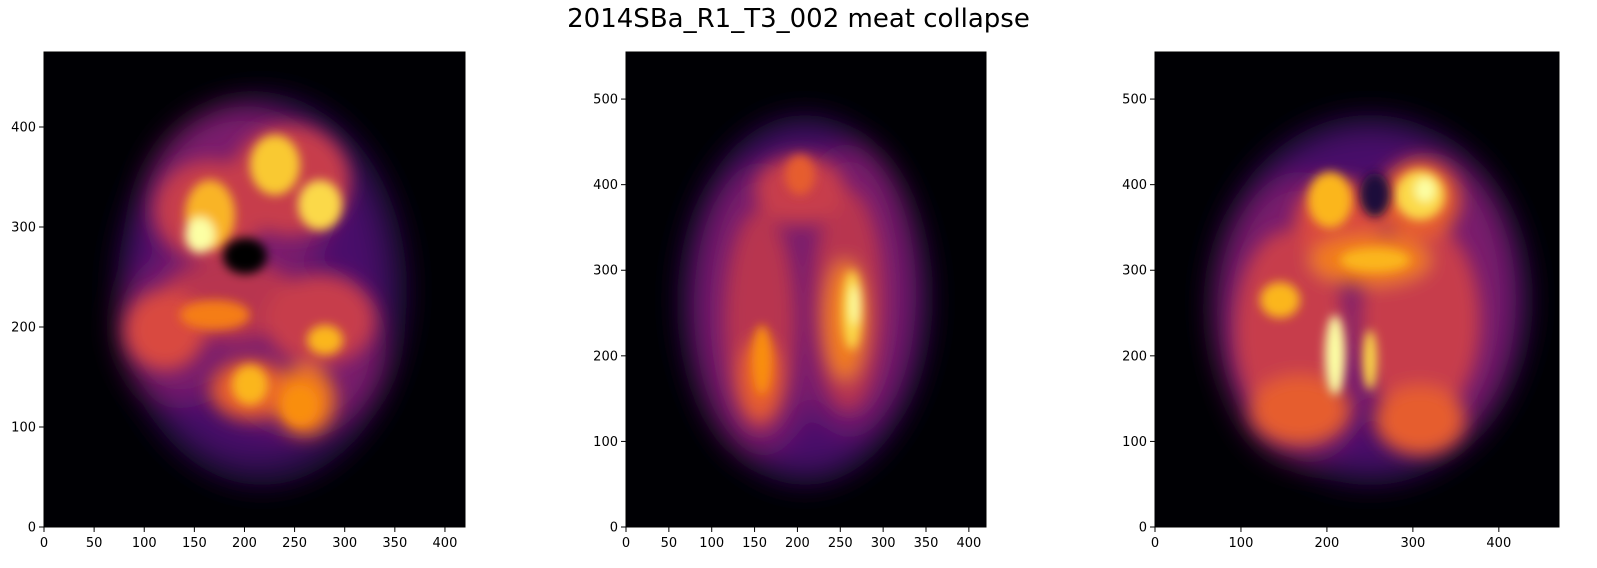 The image size is (1597, 568). What do you see at coordinates (1143, 528) in the screenshot?
I see `panel-3-y-tick-label: 0` at bounding box center [1143, 528].